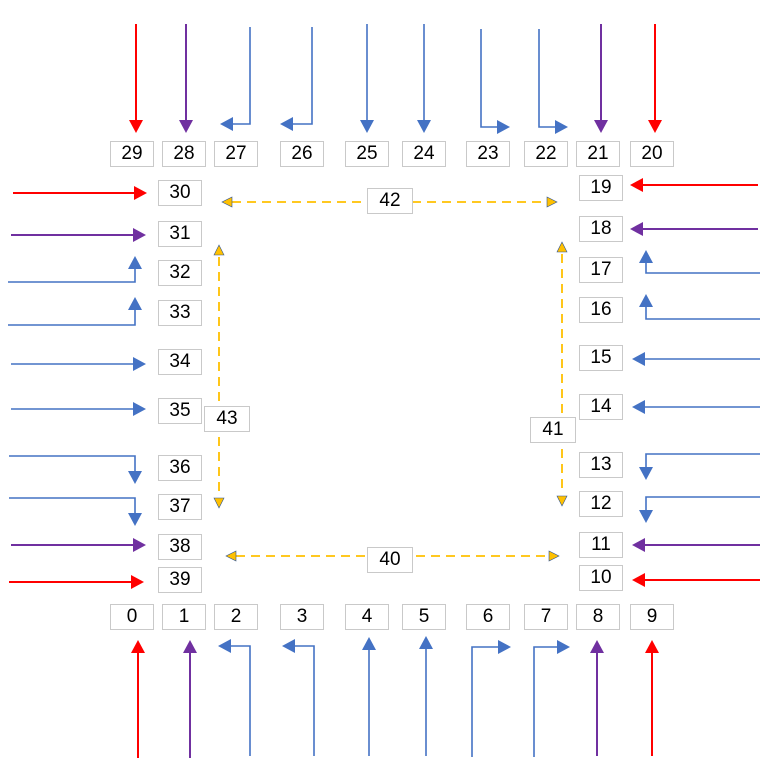  What do you see at coordinates (646, 300) in the screenshot?
I see `arrow-to-16-head` at bounding box center [646, 300].